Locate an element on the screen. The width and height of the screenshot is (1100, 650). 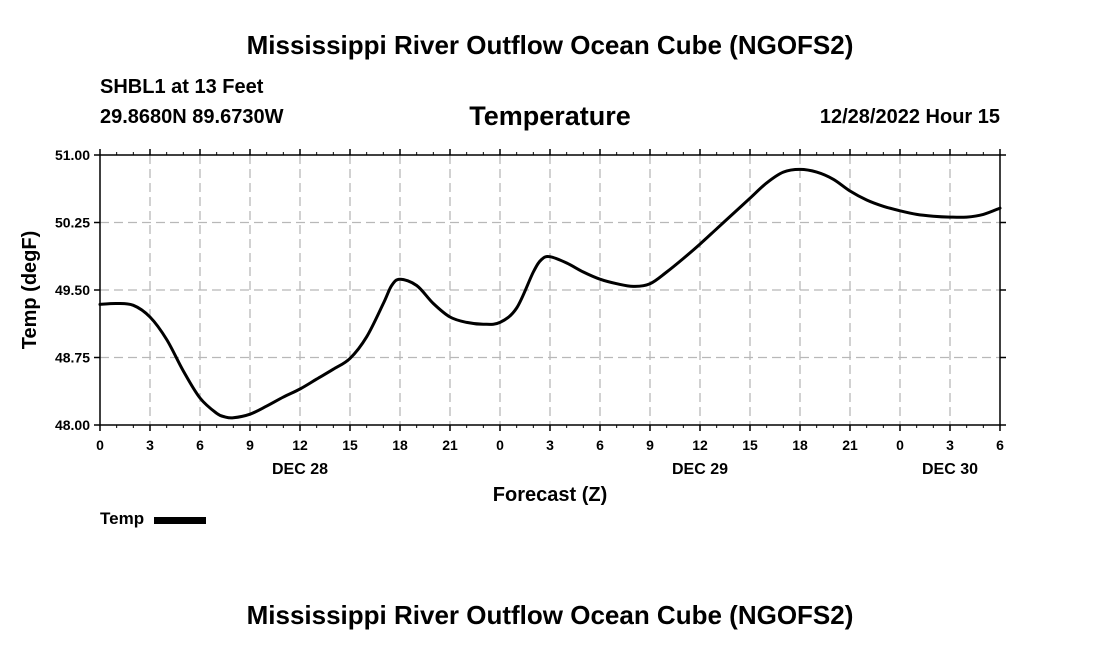
legend-swatch-temp is located at coordinates (180, 520).